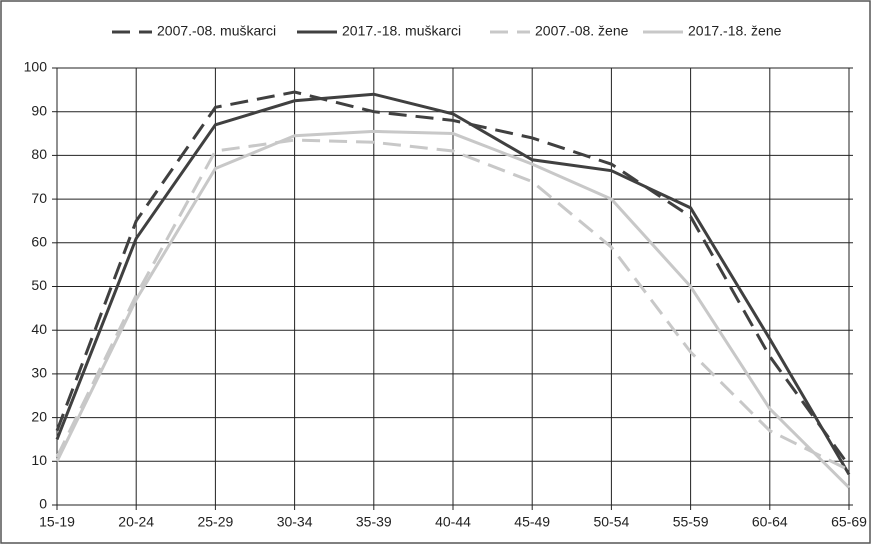  I want to click on x-tick-label: 35-39, so click(374, 522).